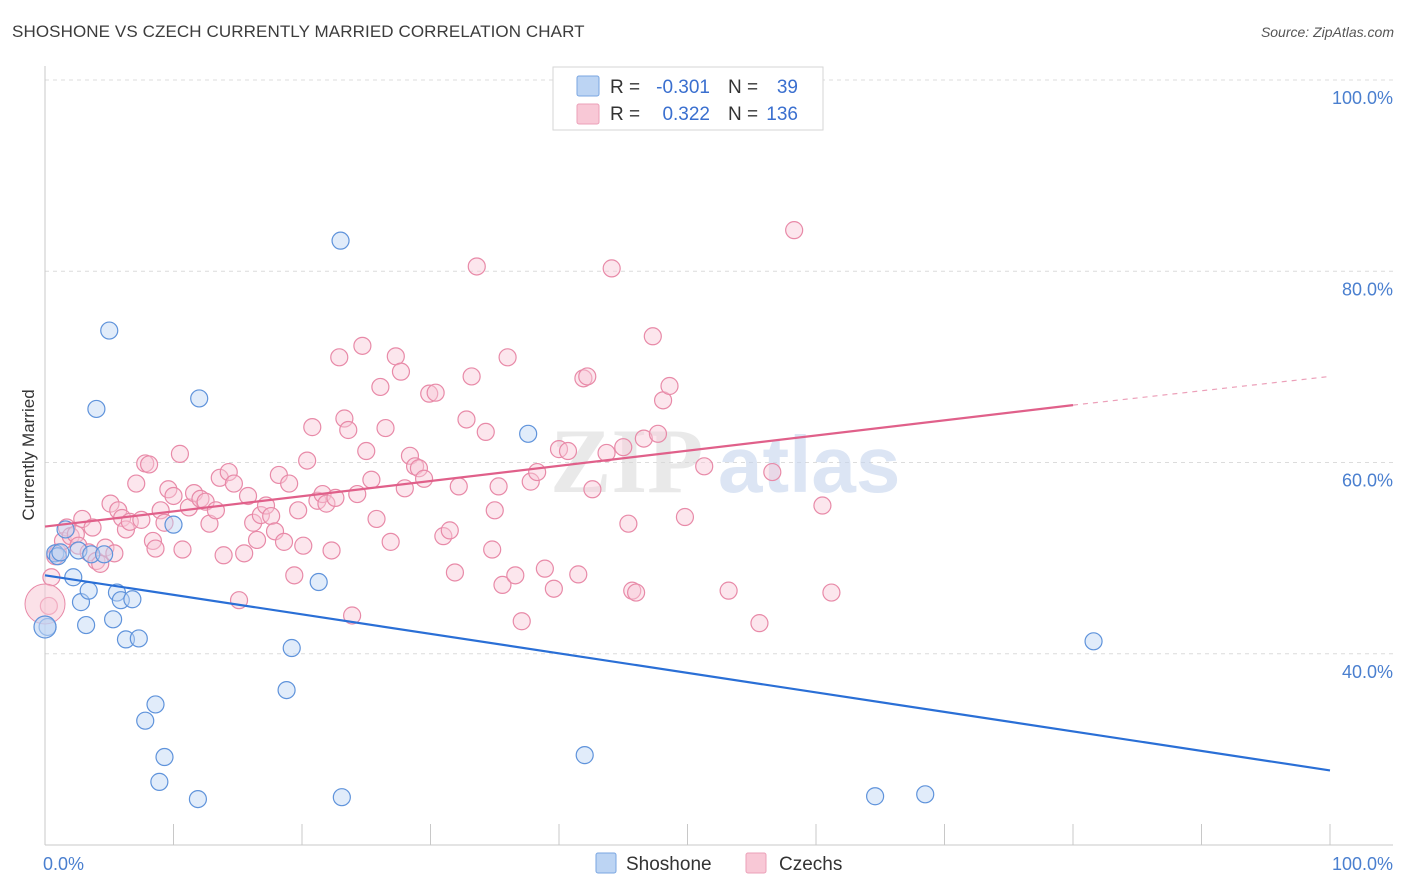 The image size is (1406, 892). I want to click on czechs-trend-line, so click(559, 466).